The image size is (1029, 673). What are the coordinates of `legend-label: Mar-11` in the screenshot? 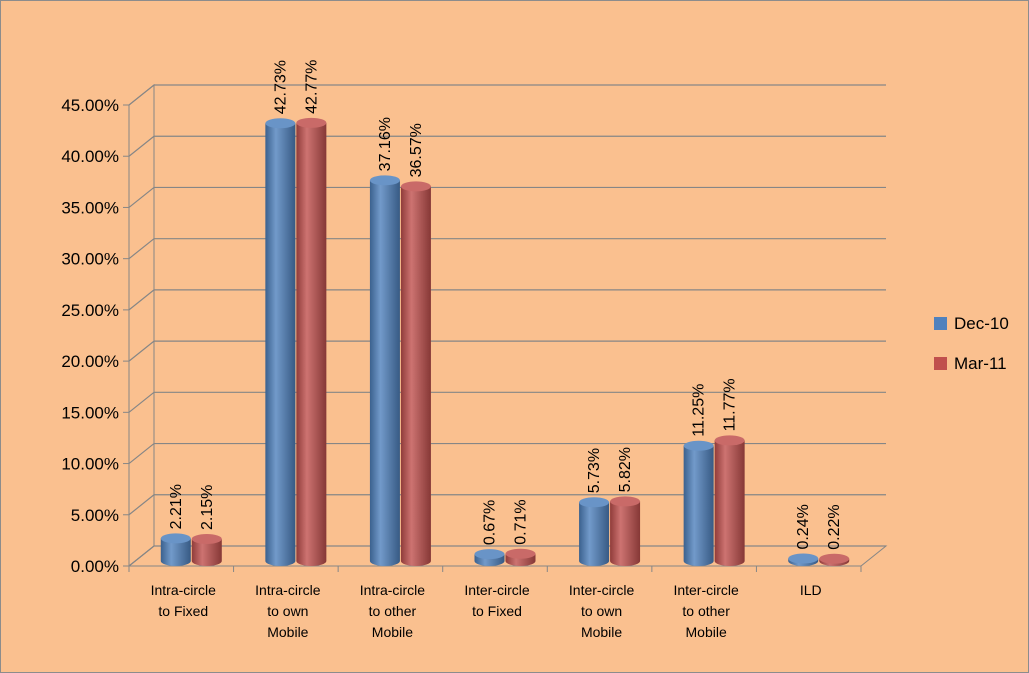 It's located at (980, 363).